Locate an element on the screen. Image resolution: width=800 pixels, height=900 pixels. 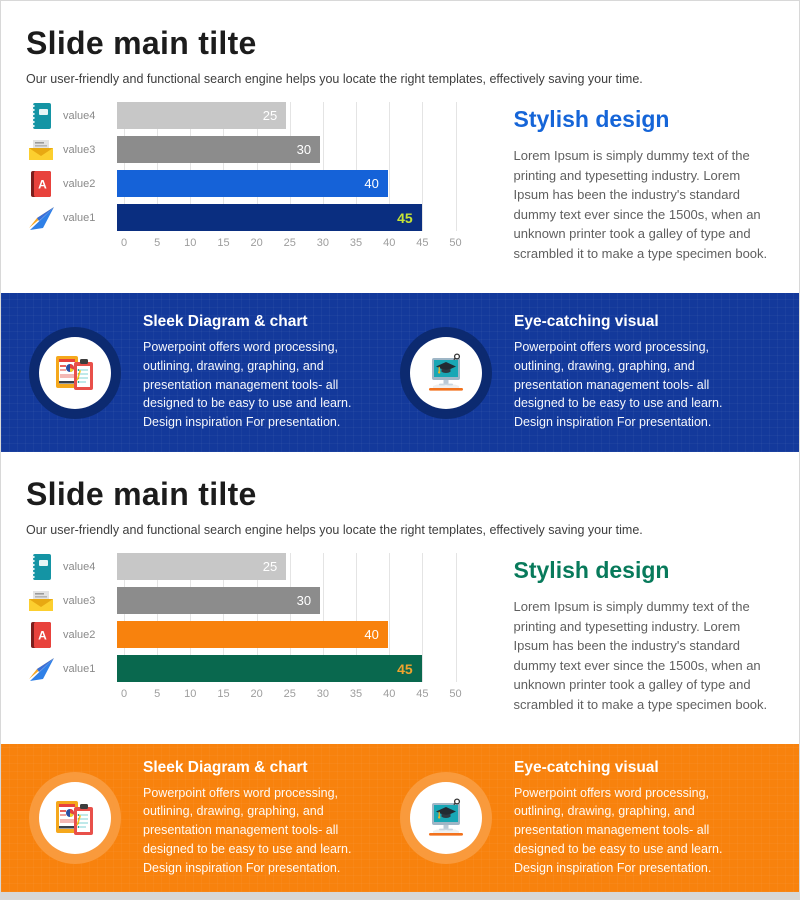
axis-tick-label: 40 is located at coordinates (389, 694).